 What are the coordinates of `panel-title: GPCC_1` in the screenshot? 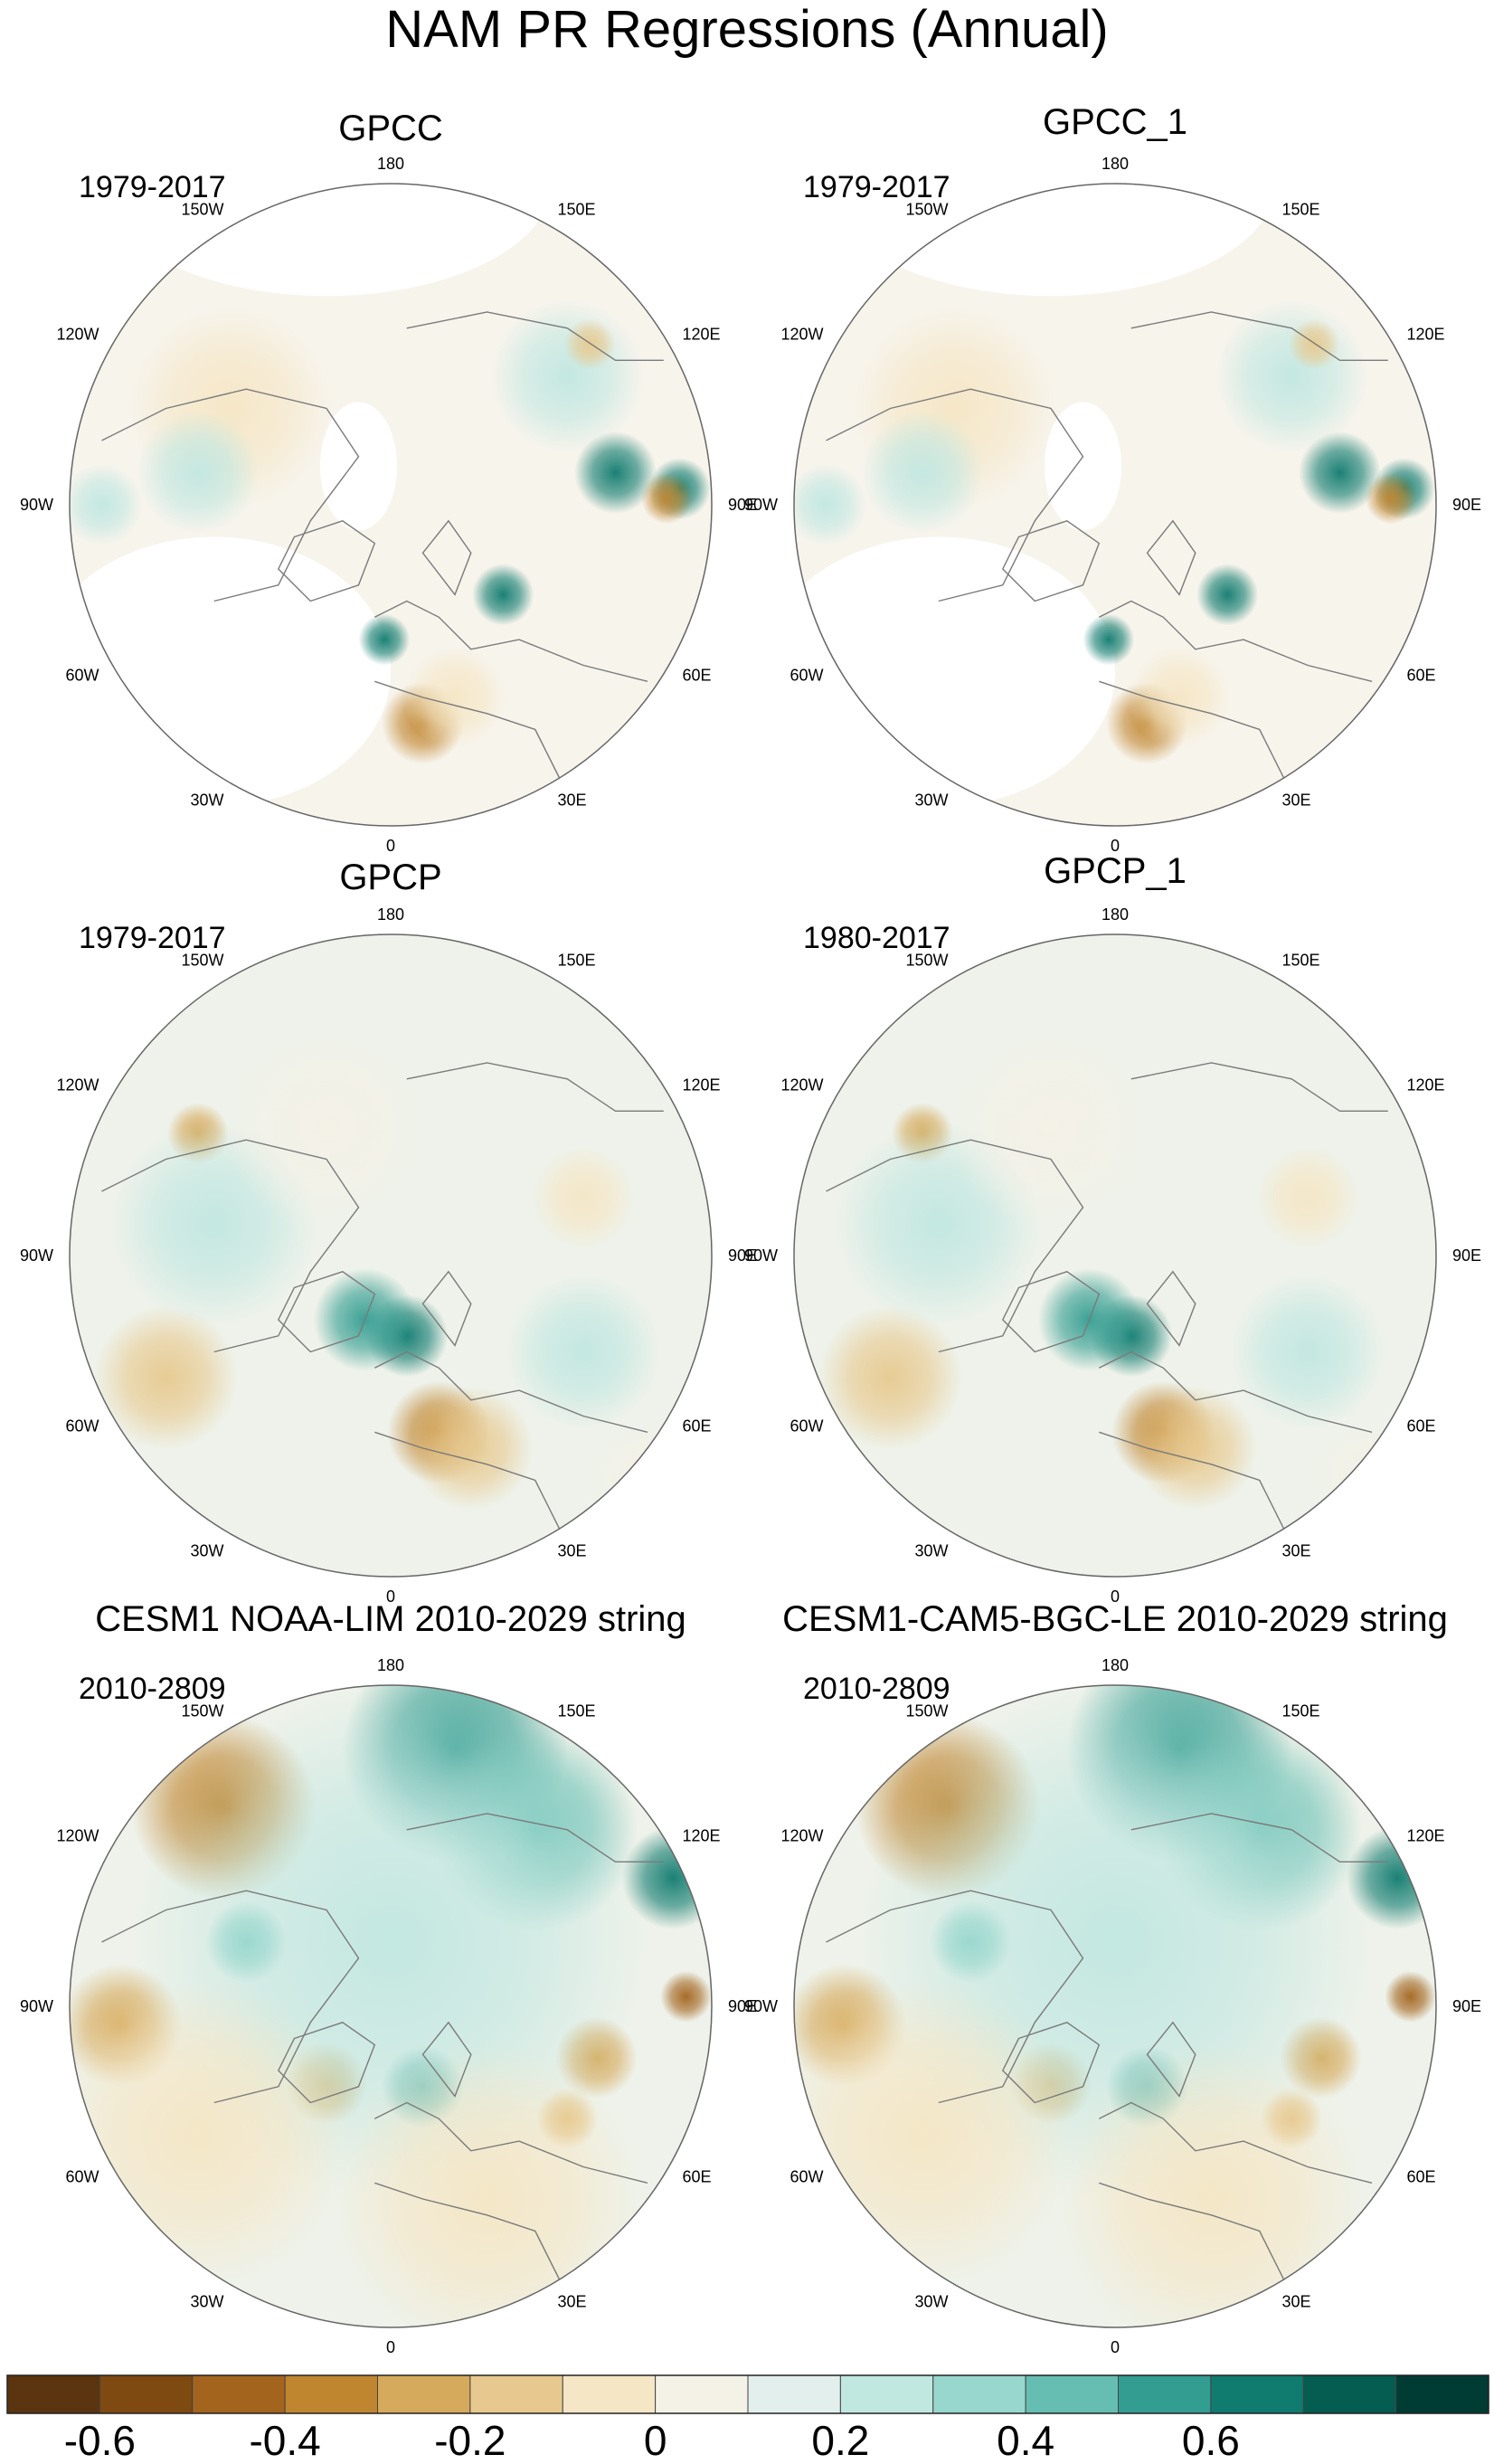 It's located at (1115, 122).